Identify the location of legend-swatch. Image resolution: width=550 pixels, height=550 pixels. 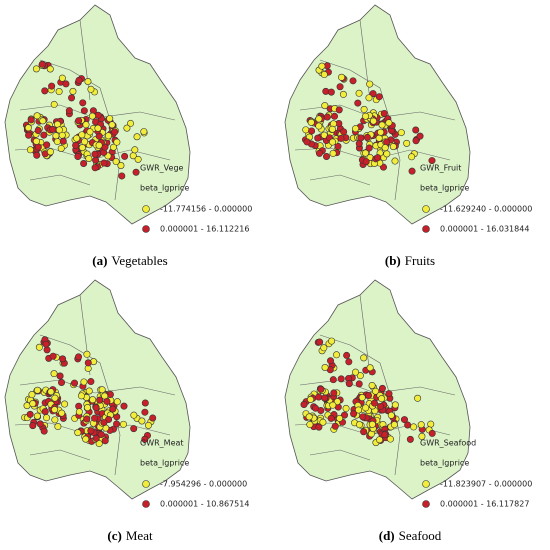
(146, 229).